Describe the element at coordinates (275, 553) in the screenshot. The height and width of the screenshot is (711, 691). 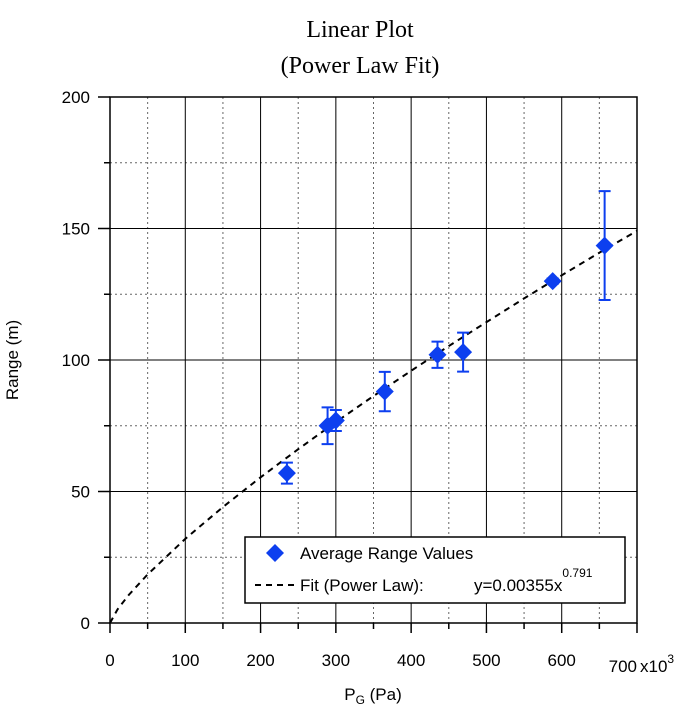
I see `legend-marker` at that location.